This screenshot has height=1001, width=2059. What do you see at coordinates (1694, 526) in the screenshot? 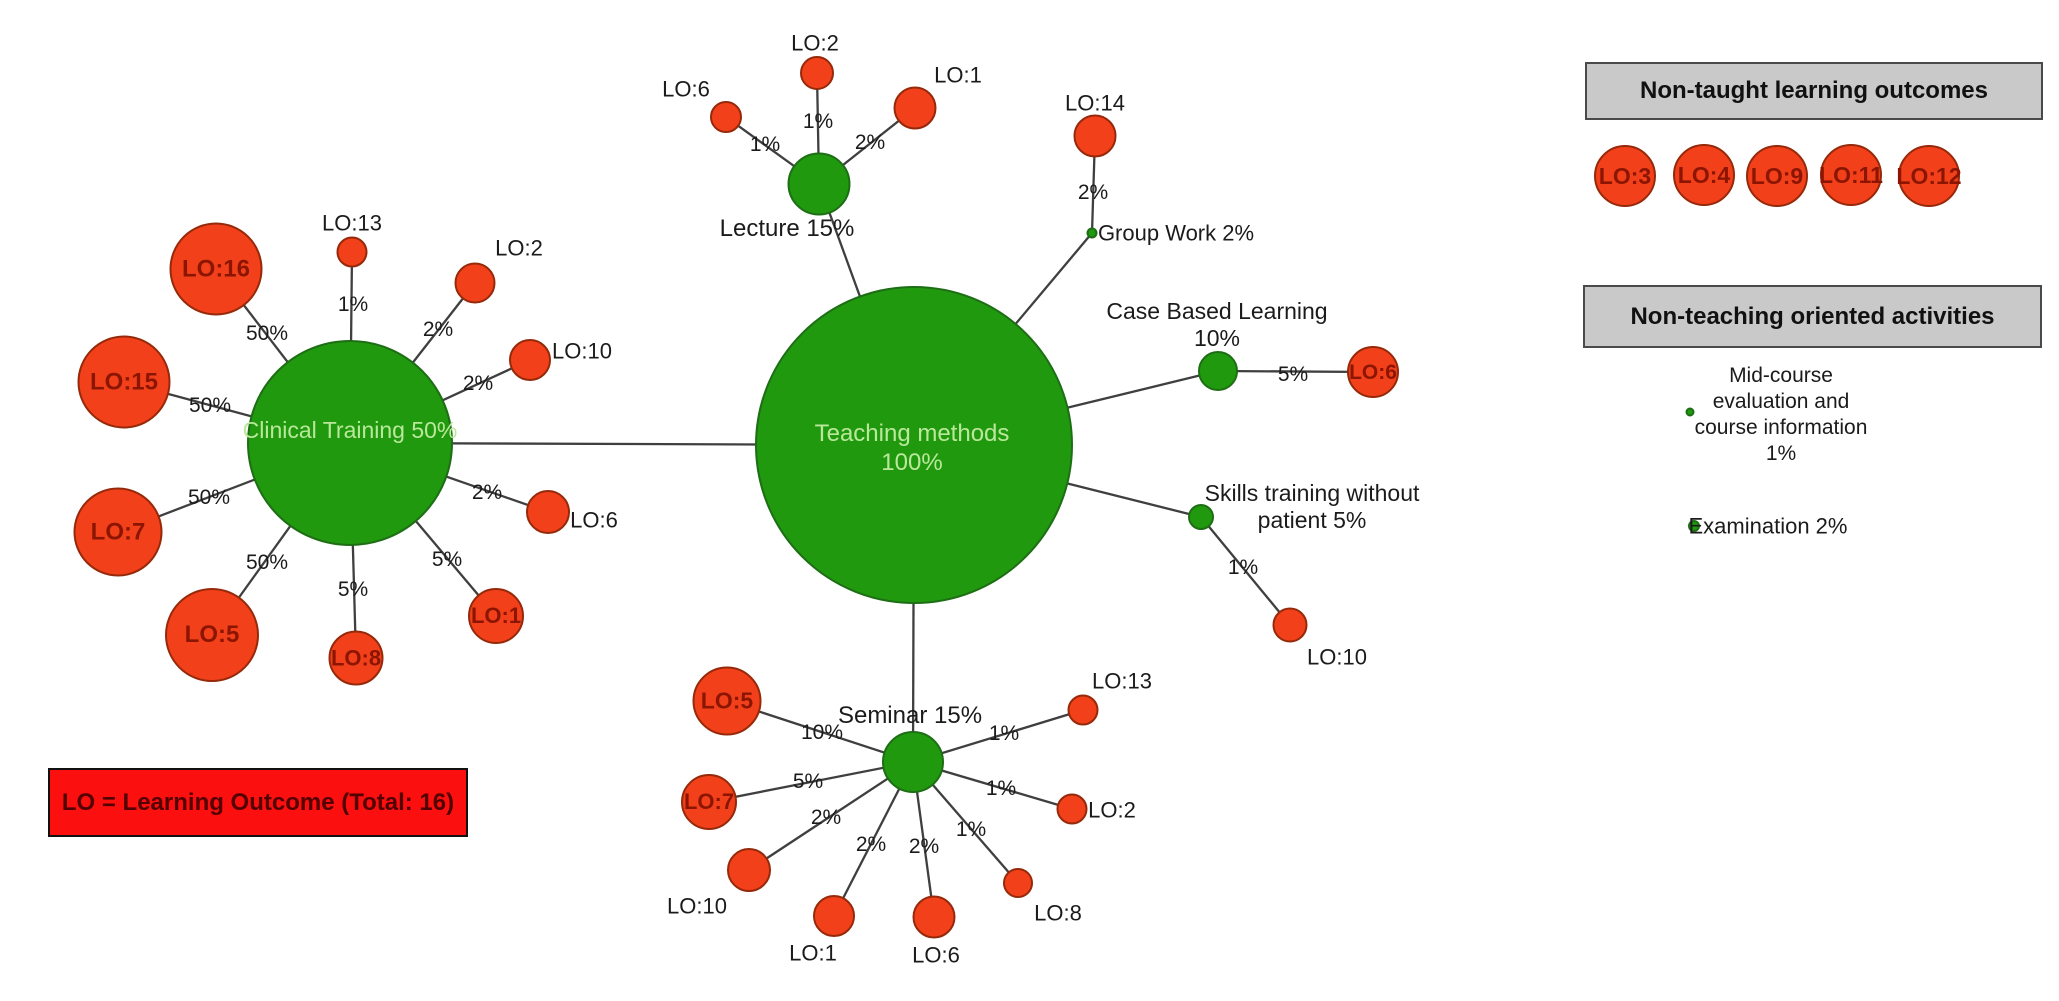
I see `examination-dot` at bounding box center [1694, 526].